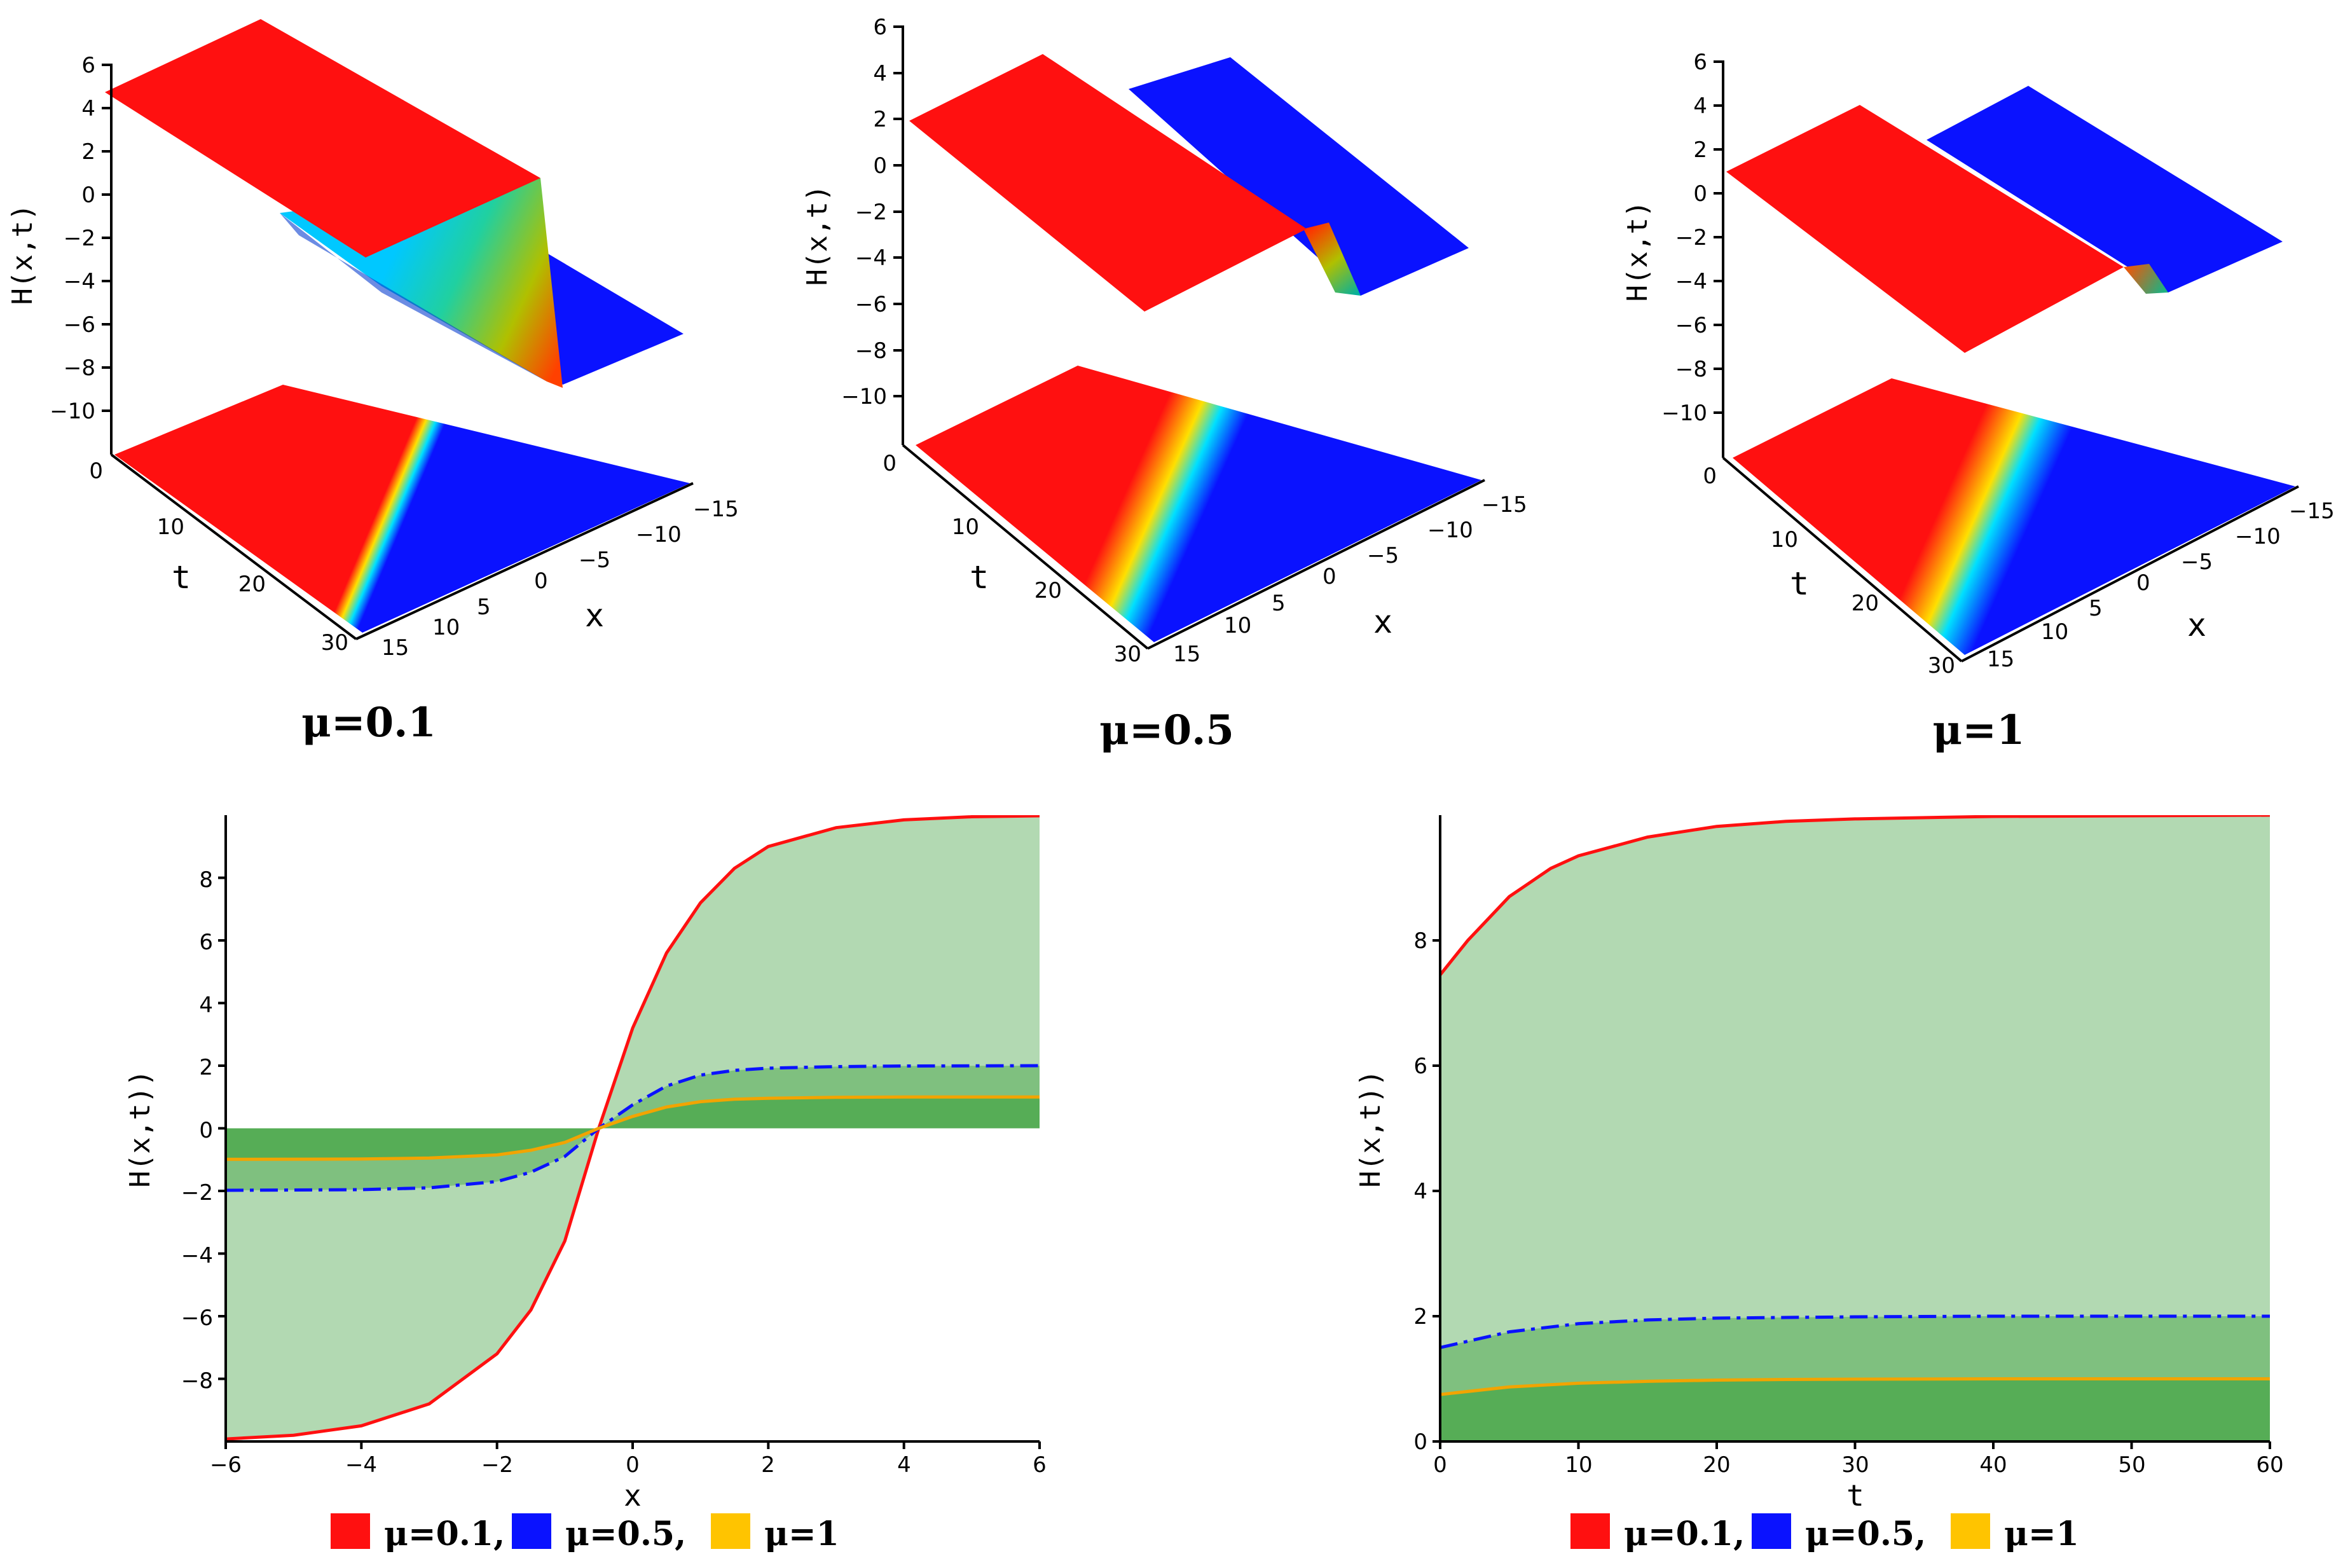 This screenshot has height=1568, width=2350. What do you see at coordinates (226, 1465) in the screenshot?
I see `x-tick-label: −6` at bounding box center [226, 1465].